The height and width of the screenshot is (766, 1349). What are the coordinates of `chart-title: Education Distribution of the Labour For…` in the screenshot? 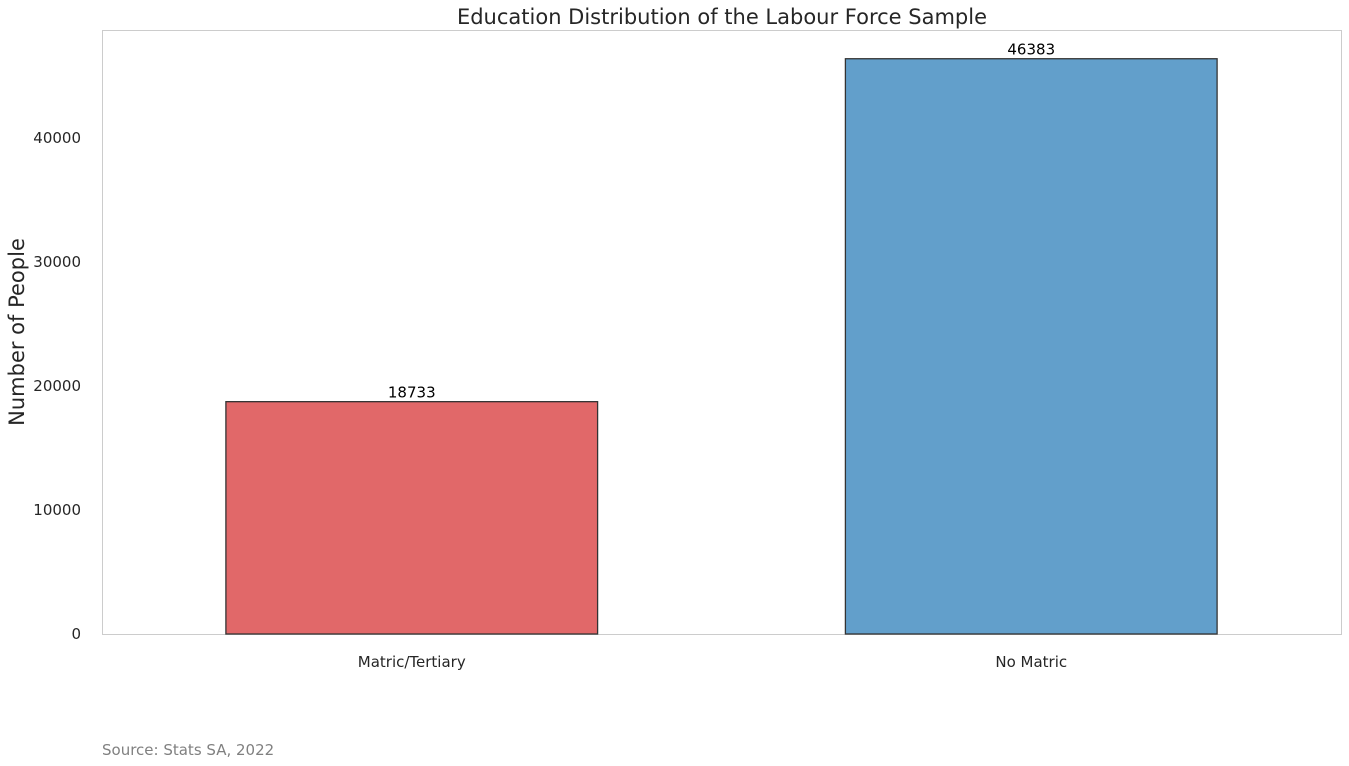 It's located at (722, 17).